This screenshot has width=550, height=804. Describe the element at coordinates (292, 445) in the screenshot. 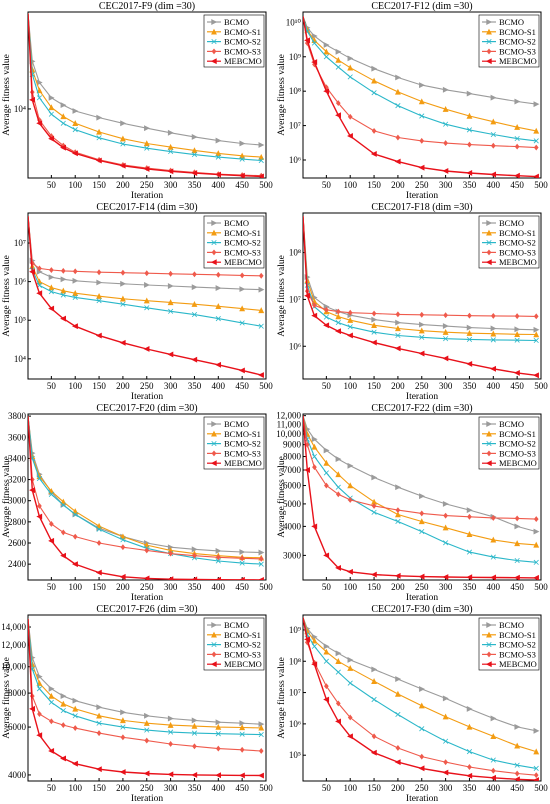

I see `y-tick-label: 9000` at that location.